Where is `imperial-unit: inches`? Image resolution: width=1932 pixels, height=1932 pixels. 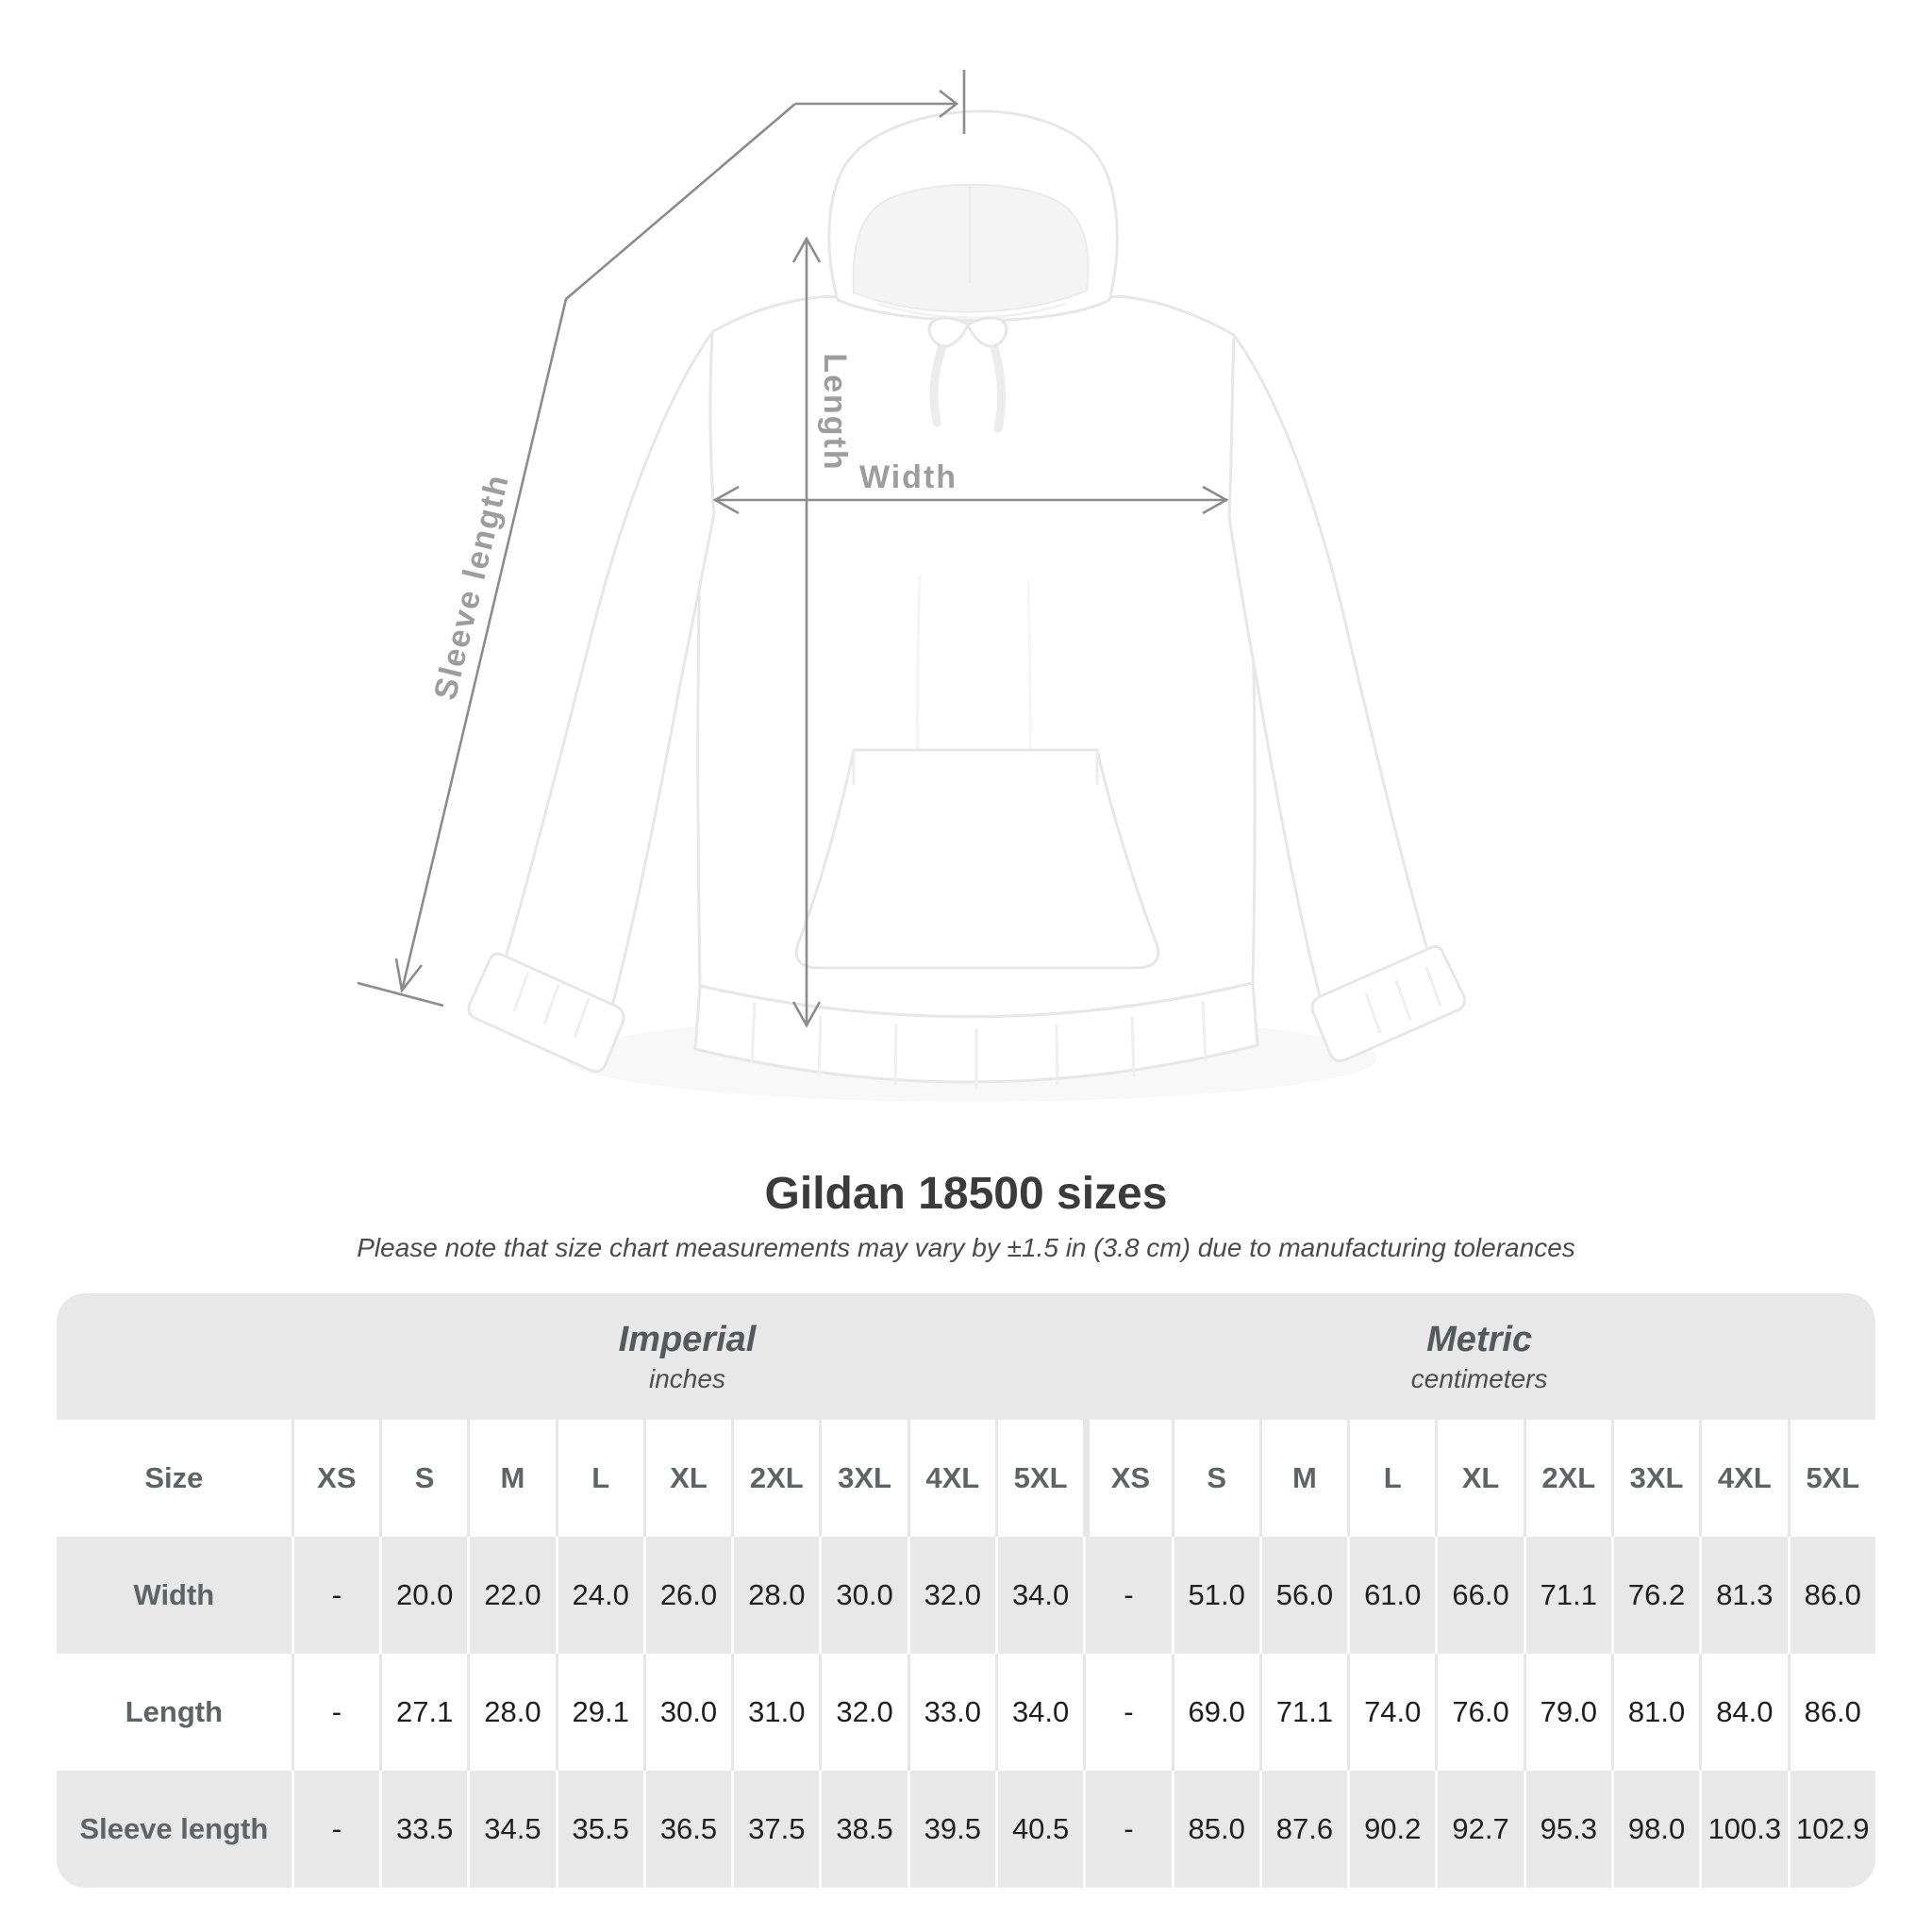 imperial-unit: inches is located at coordinates (687, 1378).